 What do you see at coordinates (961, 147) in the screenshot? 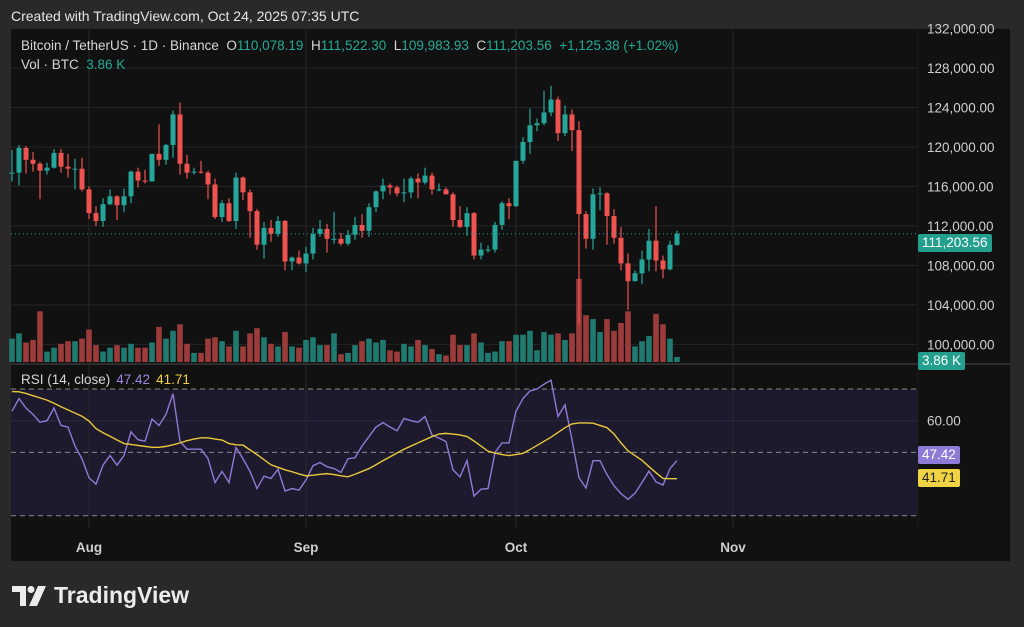
I see `price-tick-label: 120,000.00` at bounding box center [961, 147].